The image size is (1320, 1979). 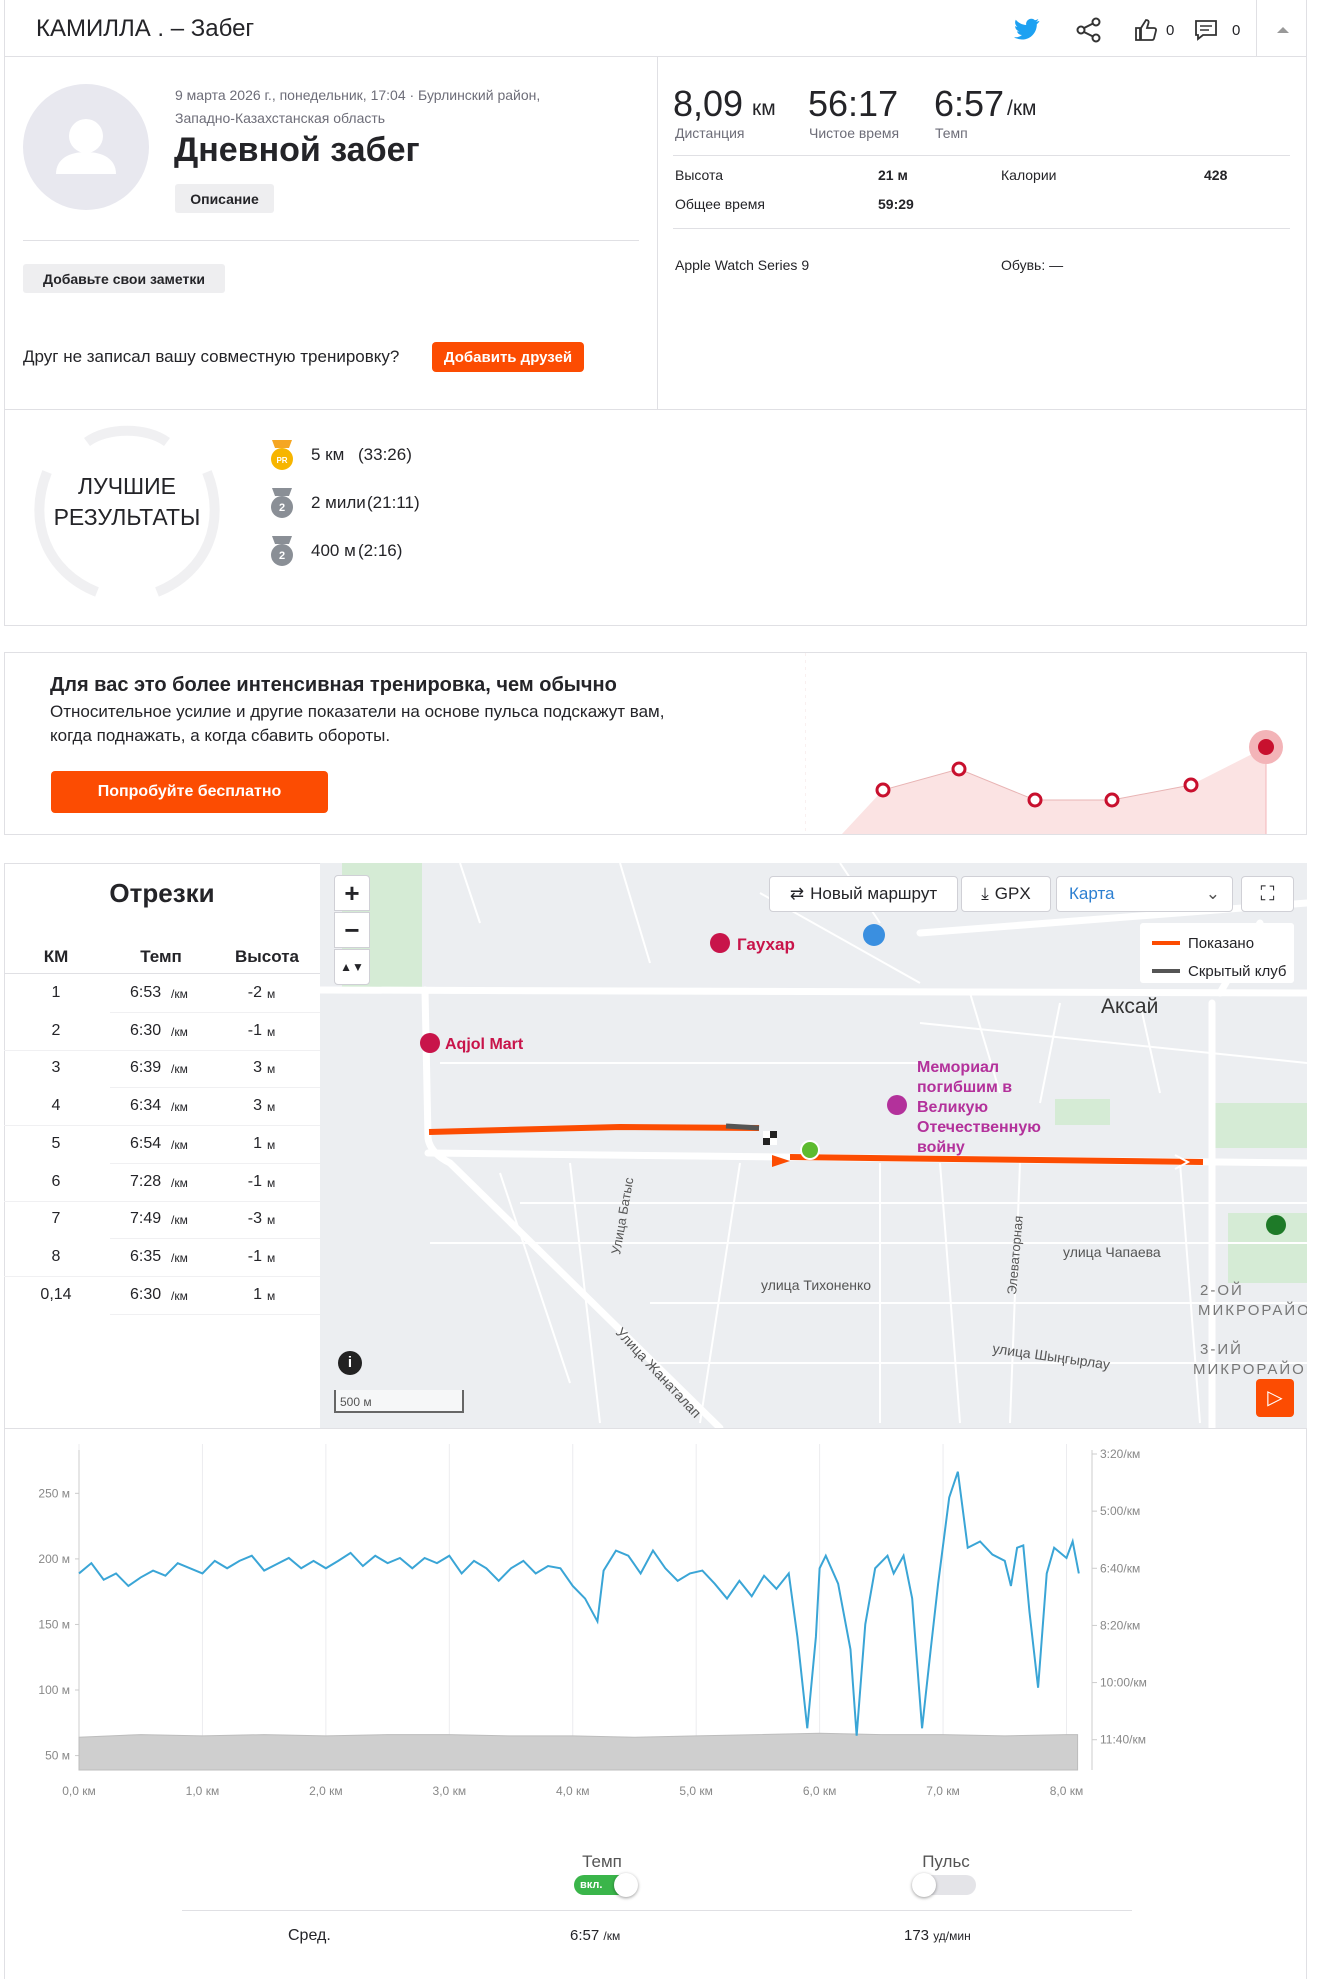 What do you see at coordinates (1221, 943) in the screenshot?
I see `legend-label: Показано` at bounding box center [1221, 943].